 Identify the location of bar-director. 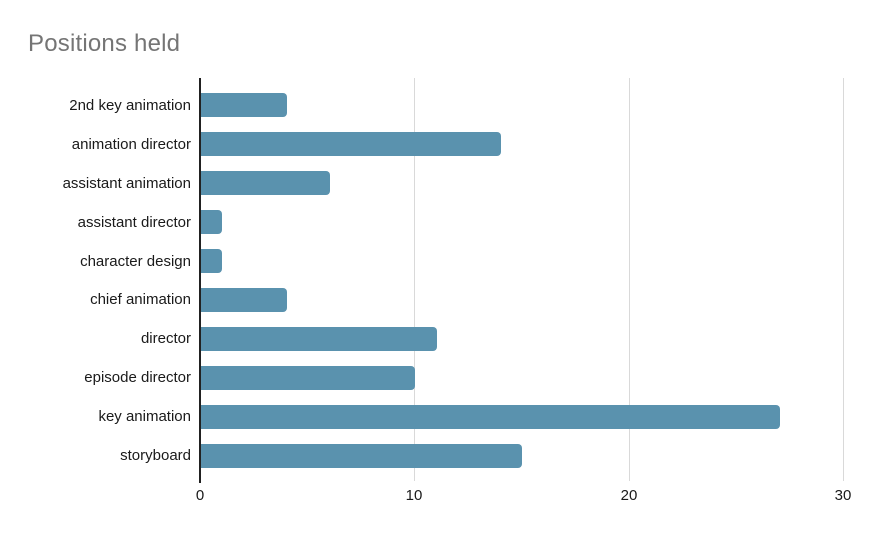
(319, 338).